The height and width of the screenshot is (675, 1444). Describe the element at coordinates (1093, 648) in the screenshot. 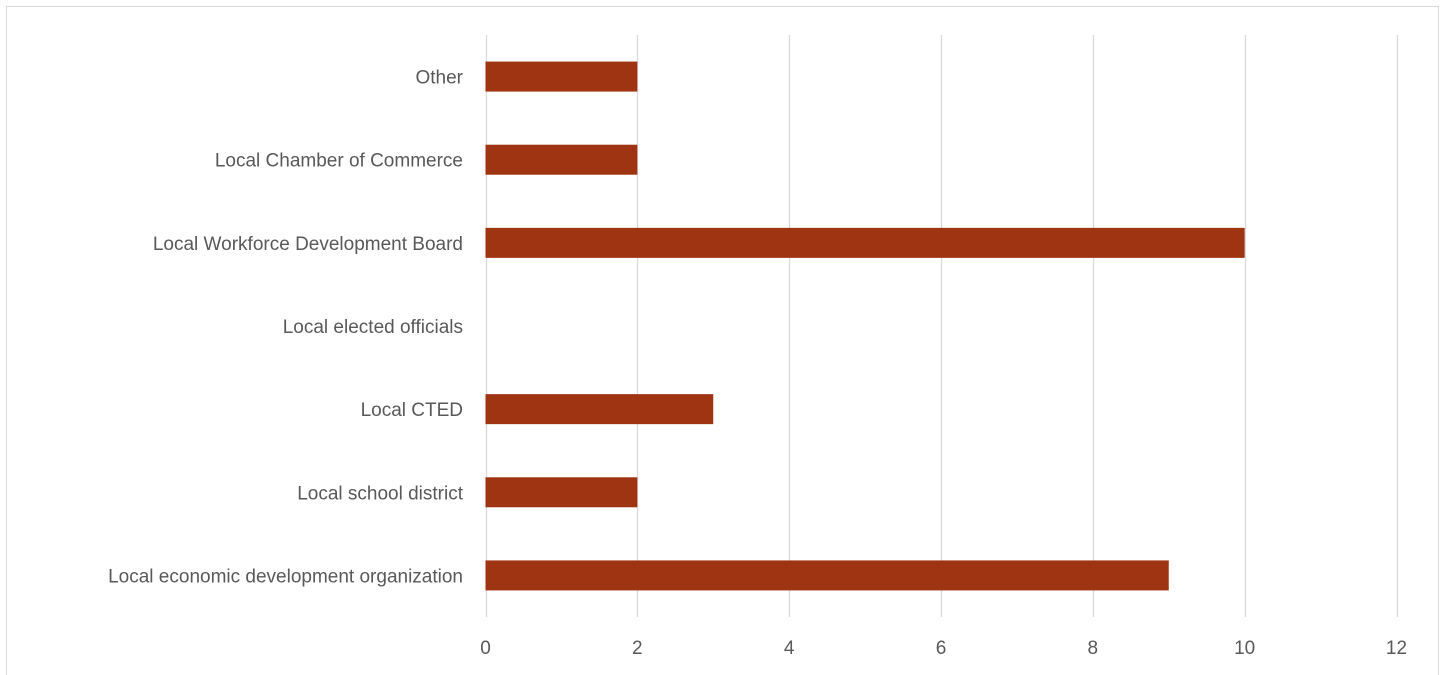

I see `x-tick-label: 8` at that location.